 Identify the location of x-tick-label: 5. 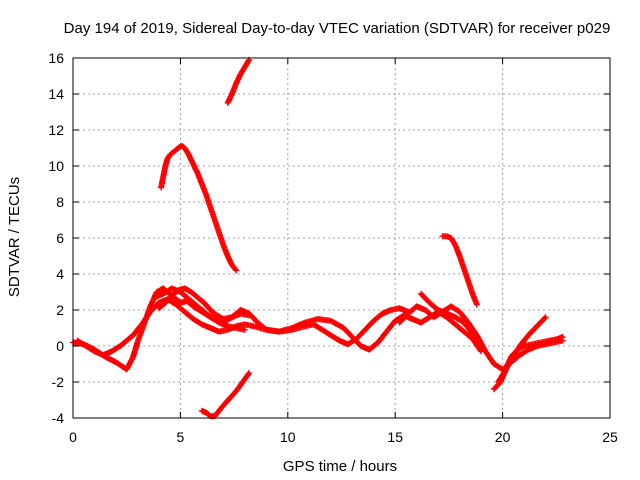
(181, 437).